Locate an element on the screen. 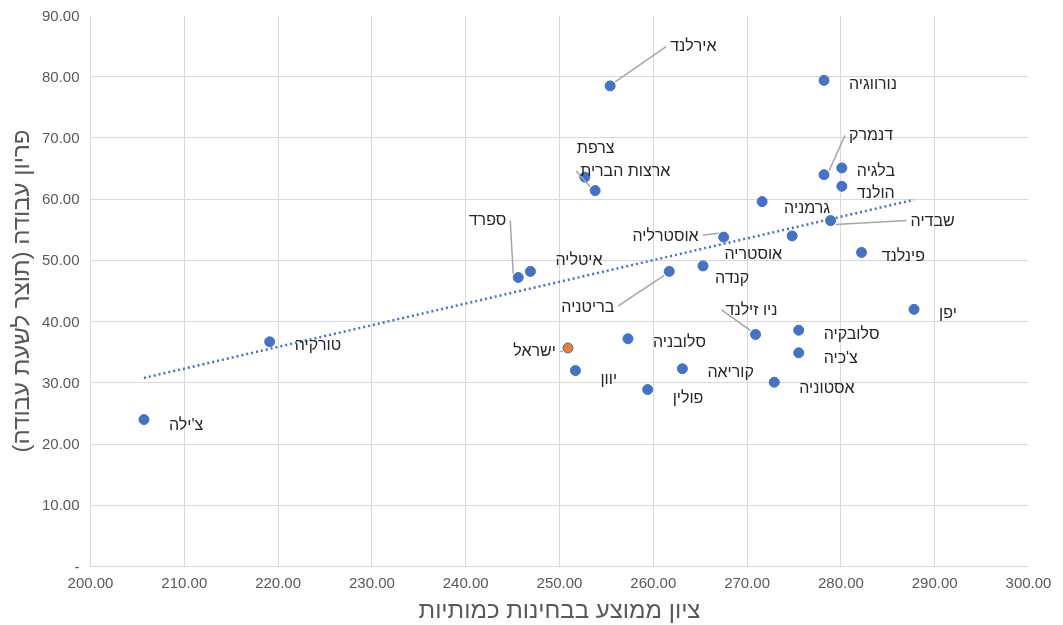 This screenshot has width=1063, height=625. x-tick-label: 300.00 is located at coordinates (1028, 582).